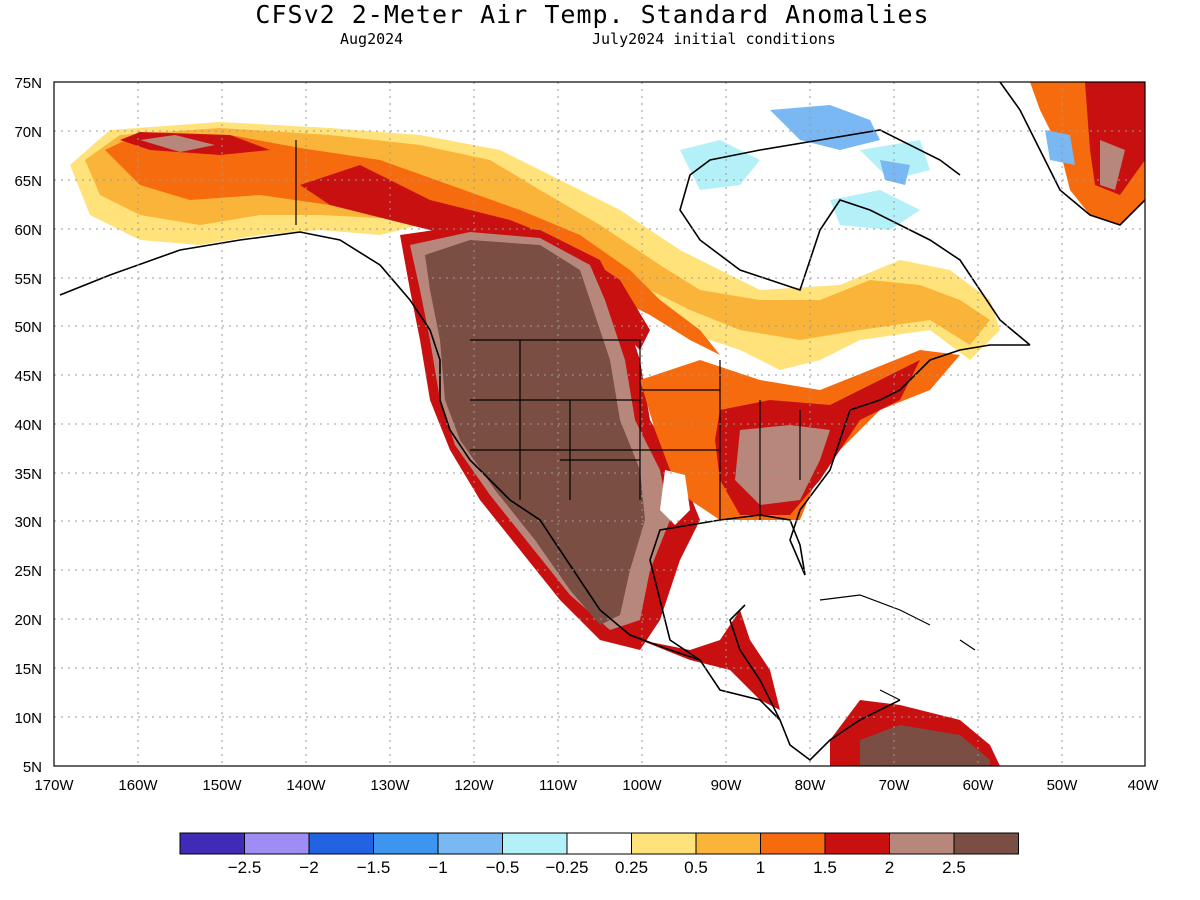 This screenshot has width=1200, height=900. I want to click on lon-label: 90W, so click(727, 785).